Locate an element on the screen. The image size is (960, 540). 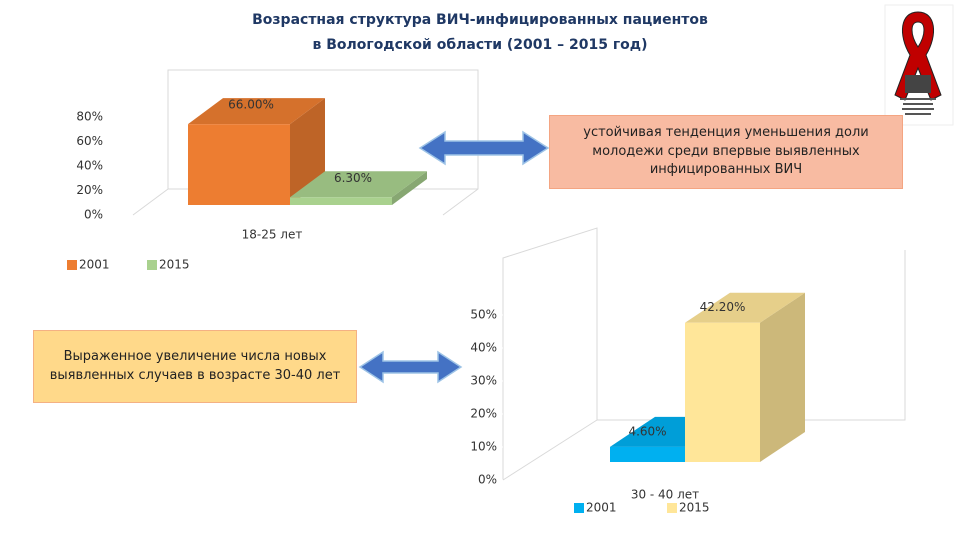
y-tick-label: 30% is located at coordinates (483, 381).